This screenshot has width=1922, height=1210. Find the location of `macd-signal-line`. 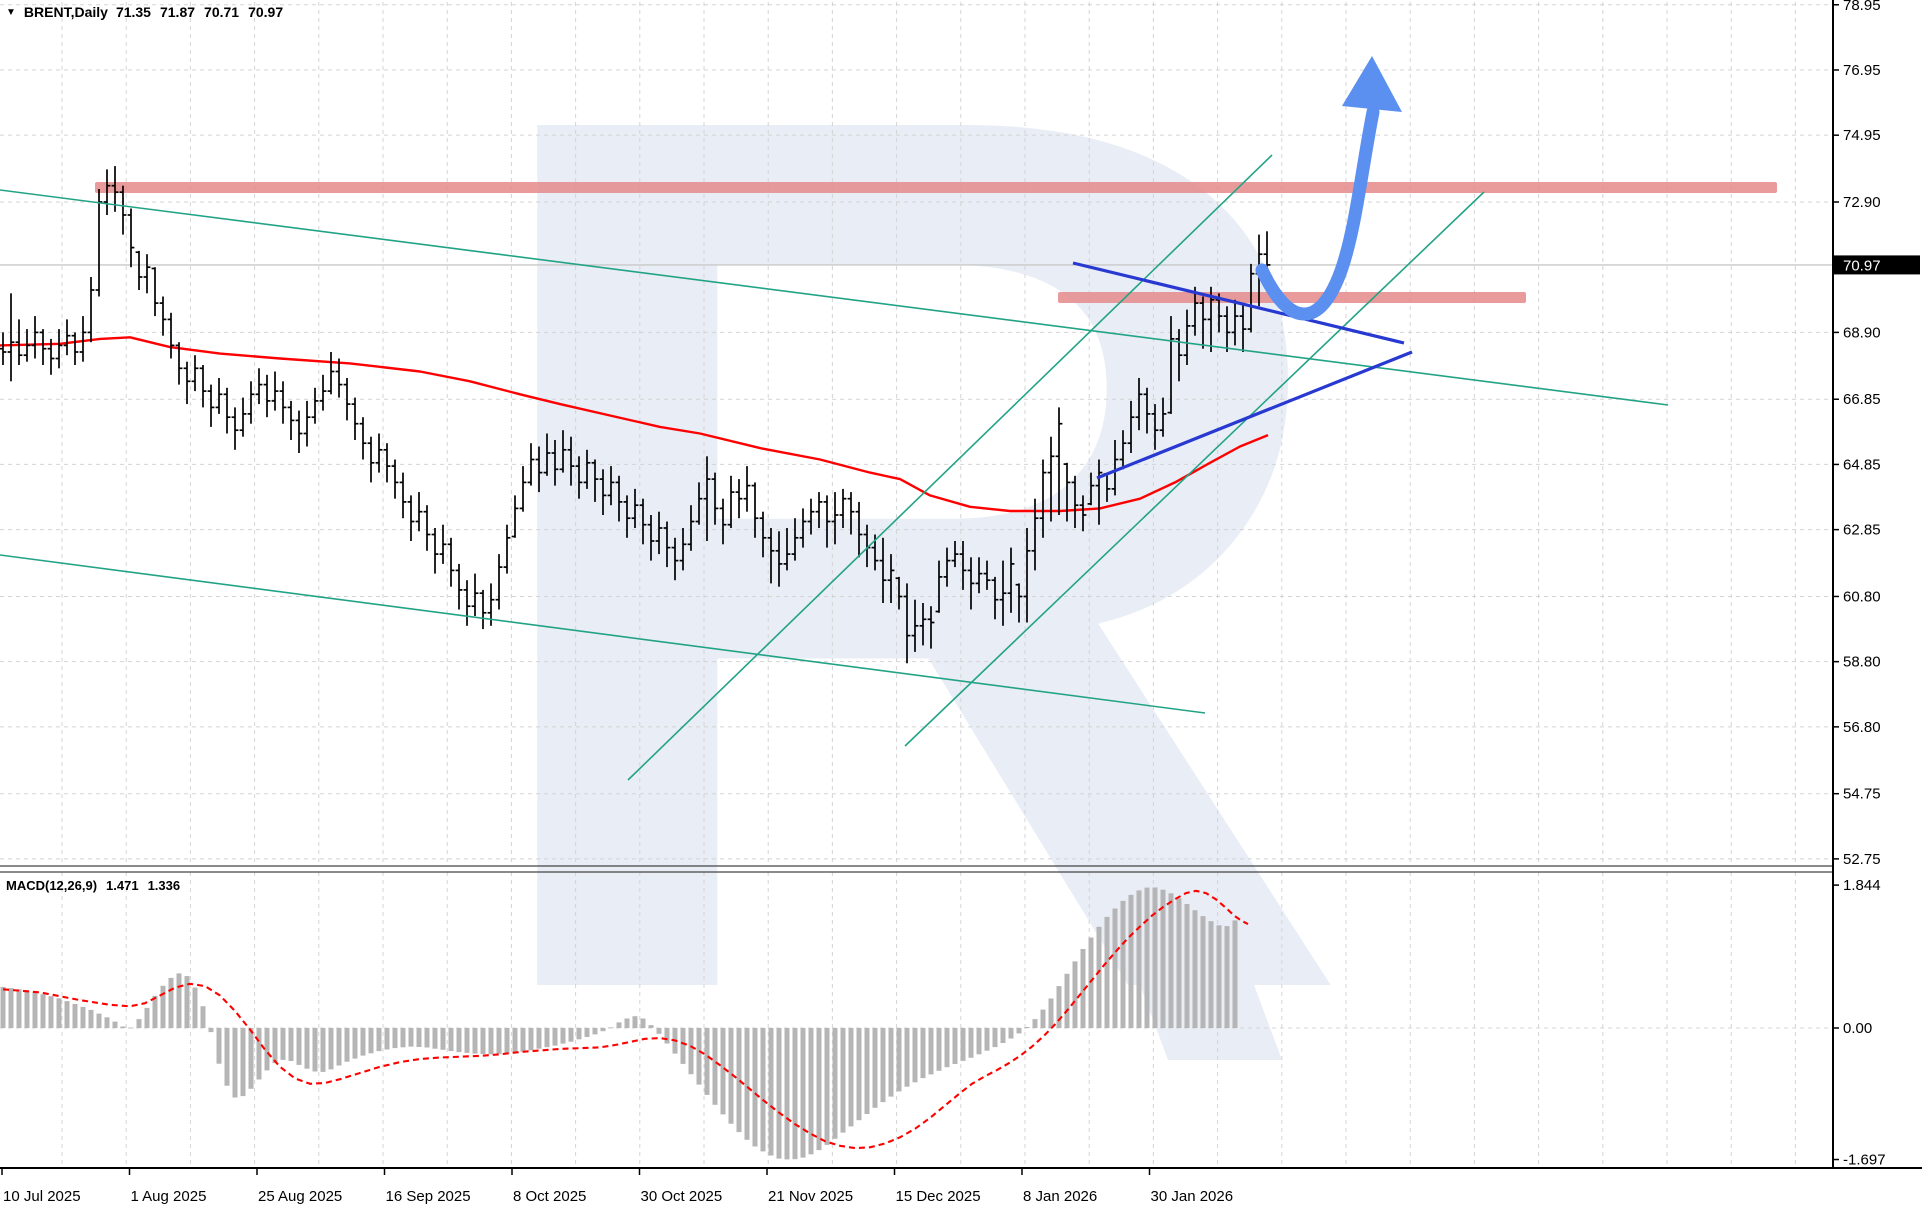

macd-signal-line is located at coordinates (625, 1019).